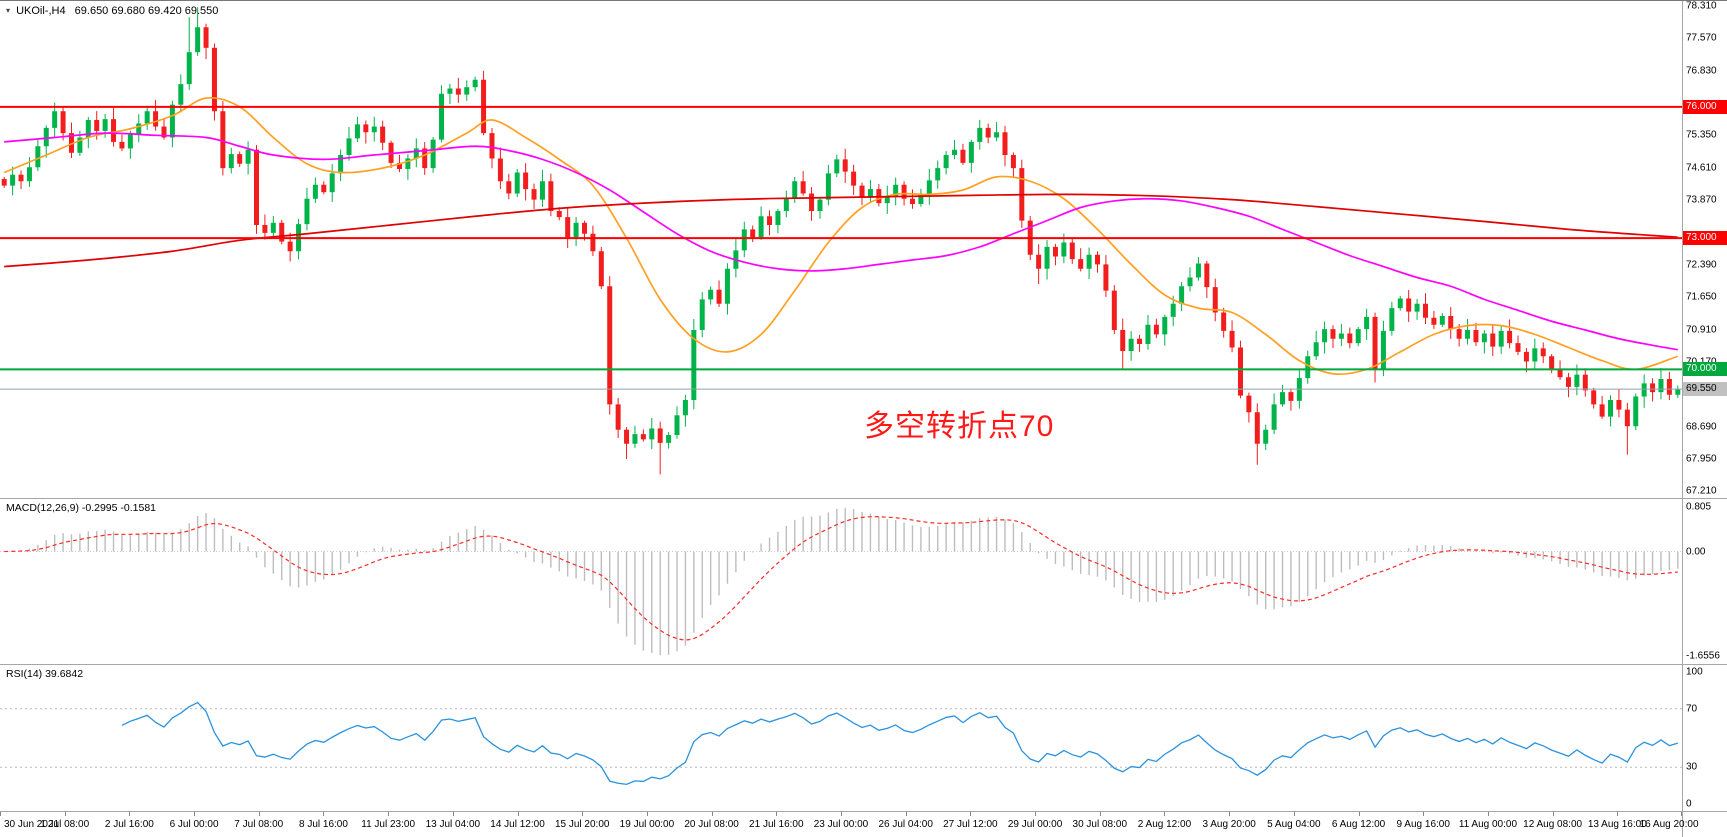 This screenshot has width=1727, height=837. I want to click on rsi-line, so click(899, 743).